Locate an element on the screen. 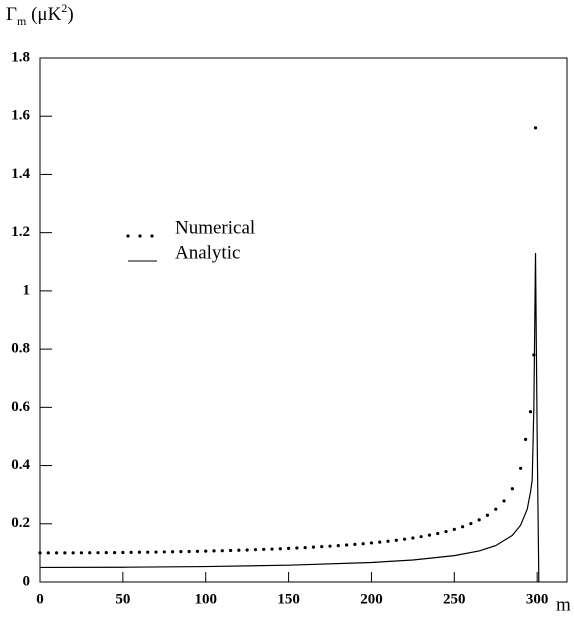  y-tick-label: 0.8 is located at coordinates (20, 349).